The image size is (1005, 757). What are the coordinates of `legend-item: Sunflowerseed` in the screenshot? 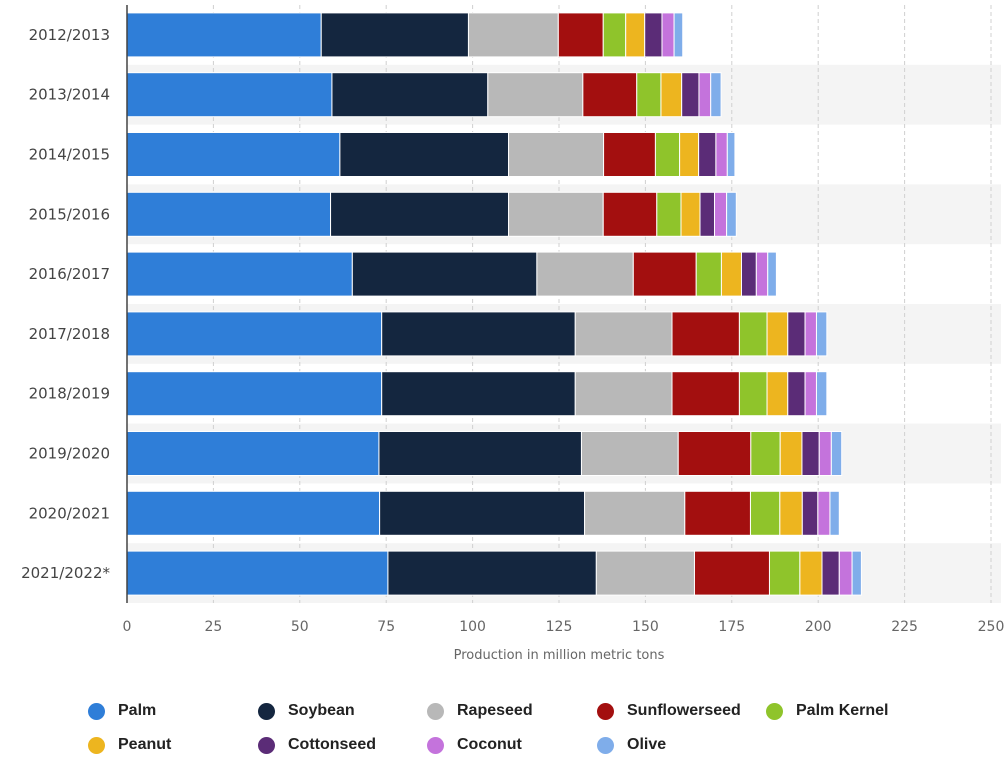 It's located at (669, 711).